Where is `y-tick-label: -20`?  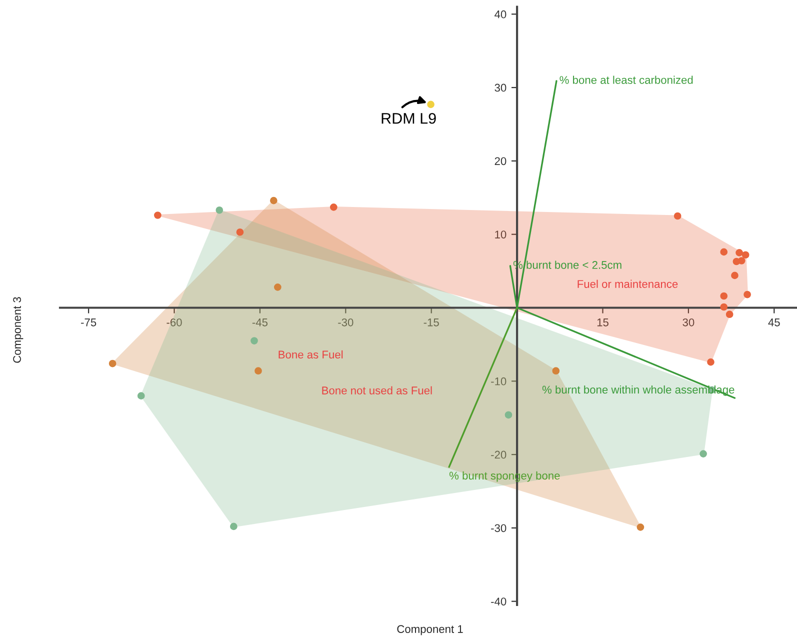
y-tick-label: -20 is located at coordinates (498, 454).